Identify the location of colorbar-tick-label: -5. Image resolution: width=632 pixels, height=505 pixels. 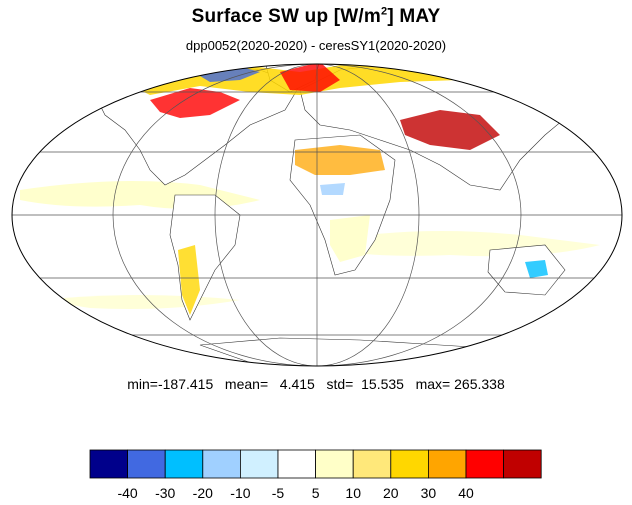
(278, 493).